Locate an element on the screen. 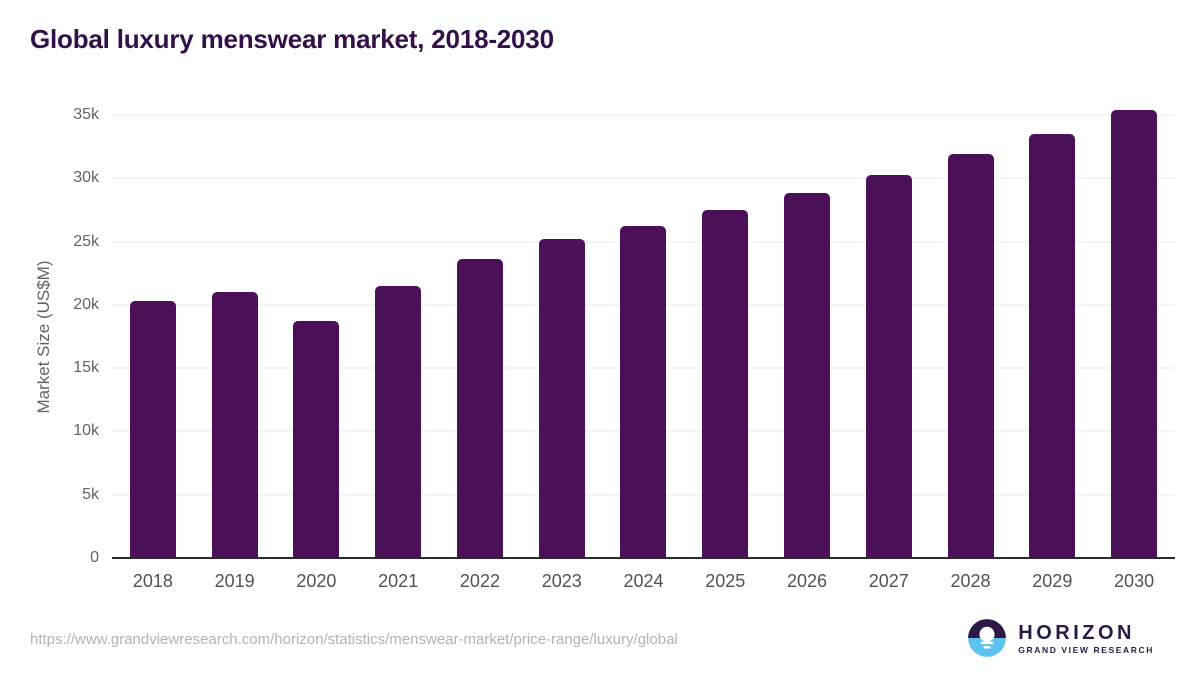  bar-slot-2020 is located at coordinates (317, 336).